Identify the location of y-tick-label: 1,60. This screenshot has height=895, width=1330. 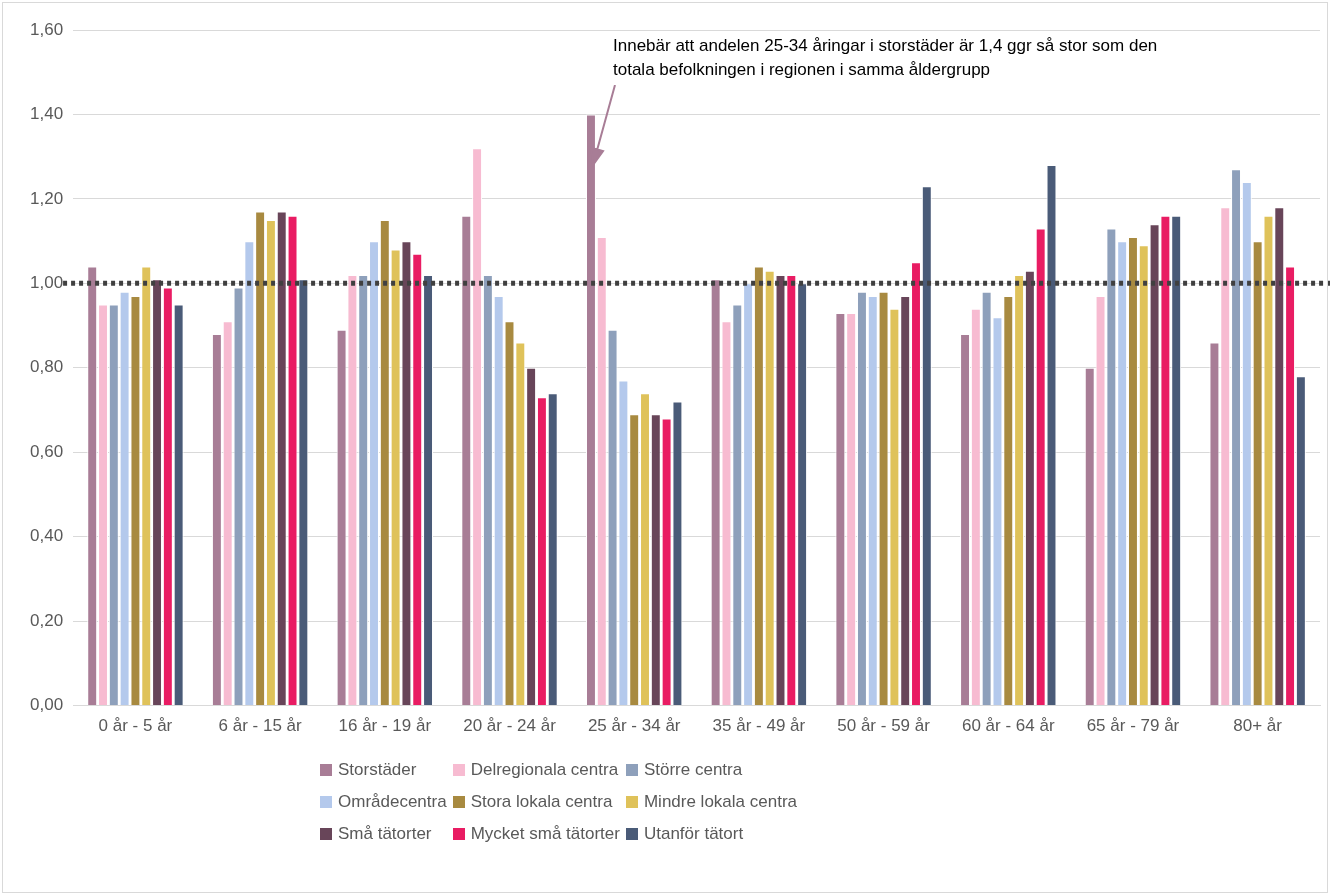
(46, 29).